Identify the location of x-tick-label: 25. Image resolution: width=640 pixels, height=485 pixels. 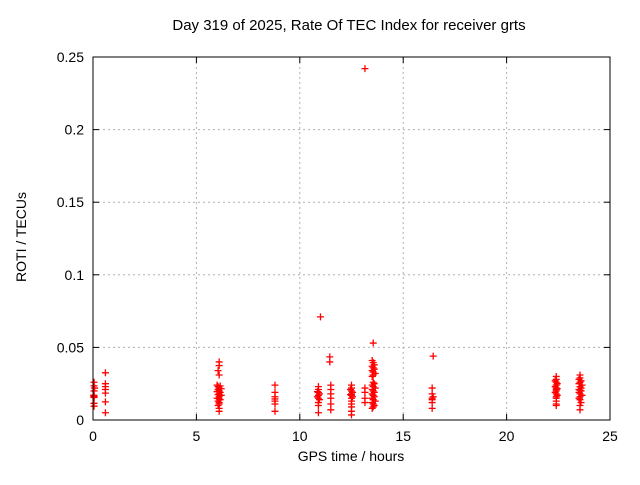
(610, 436).